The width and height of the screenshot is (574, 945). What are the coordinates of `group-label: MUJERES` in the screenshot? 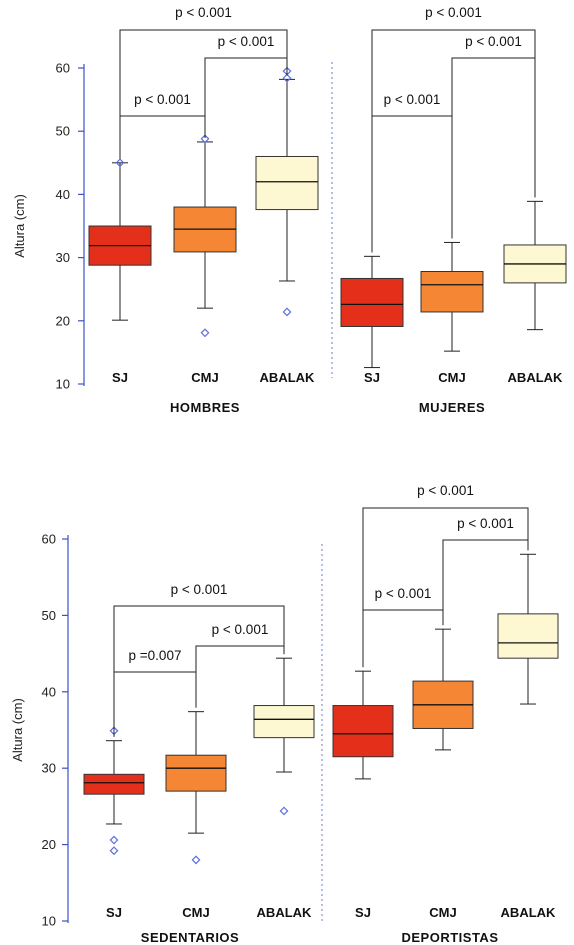 It's located at (452, 407).